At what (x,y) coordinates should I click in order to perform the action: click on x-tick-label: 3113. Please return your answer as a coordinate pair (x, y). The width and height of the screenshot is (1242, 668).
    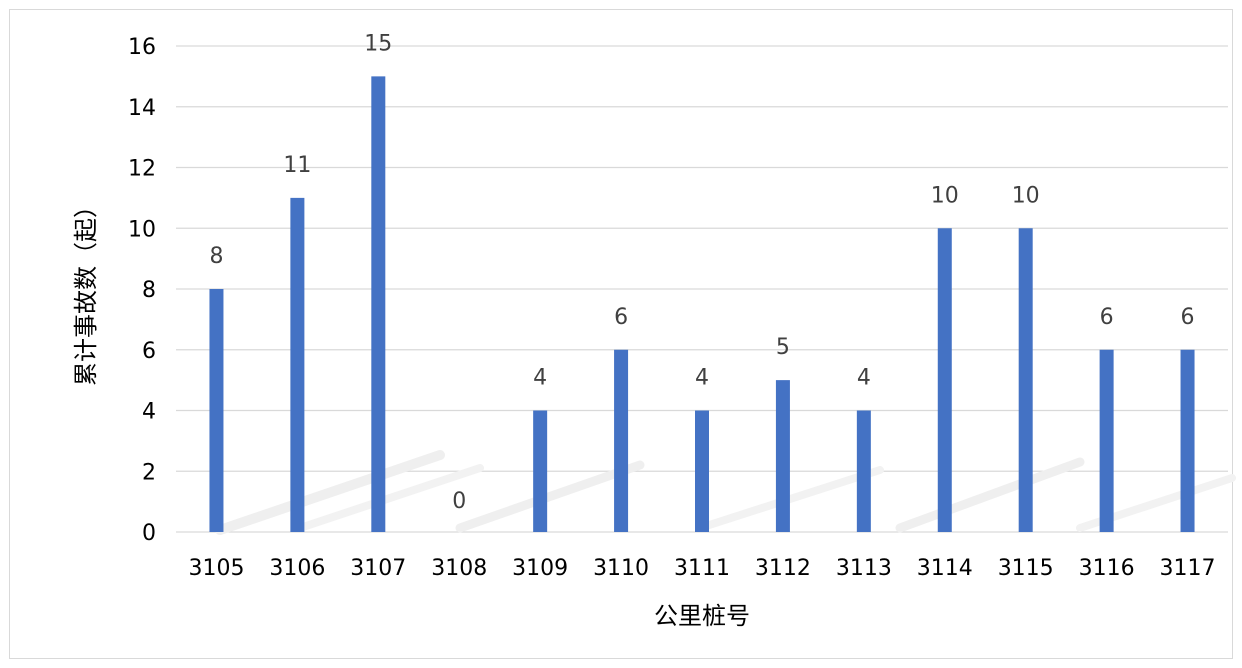
    Looking at the image, I should click on (864, 568).